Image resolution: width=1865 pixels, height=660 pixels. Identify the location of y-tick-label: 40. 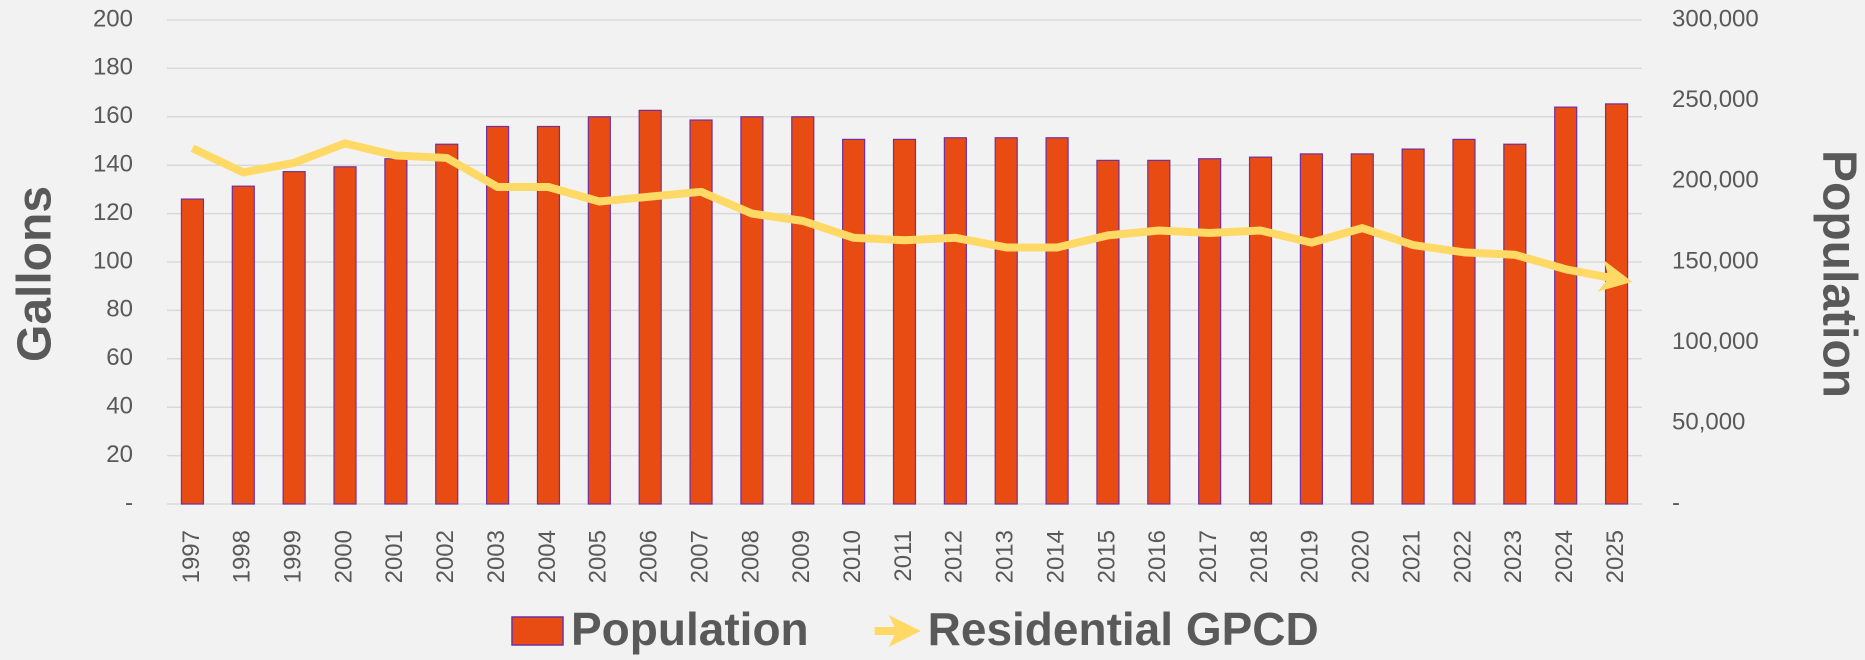
(119, 406).